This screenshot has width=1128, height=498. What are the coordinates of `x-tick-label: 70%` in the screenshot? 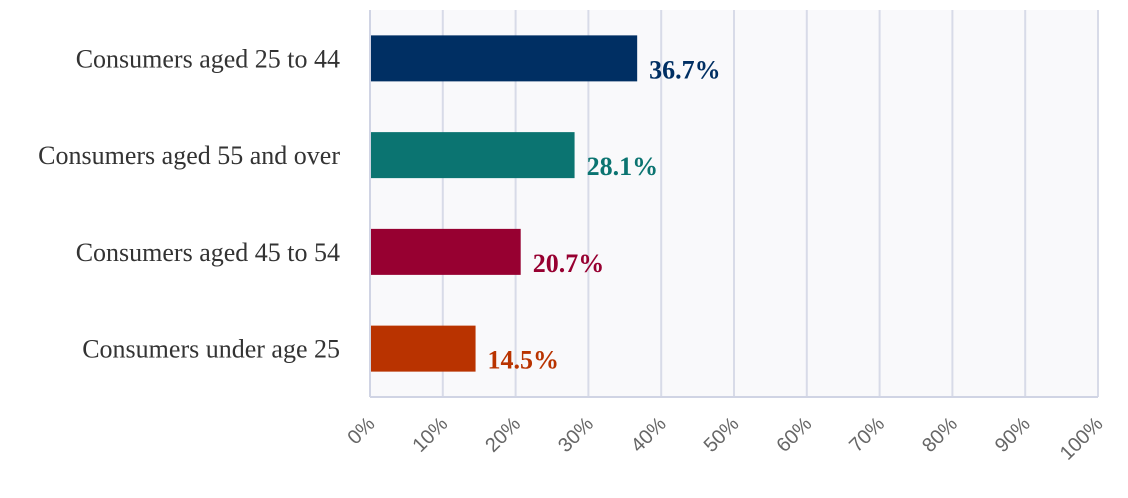 It's located at (867, 435).